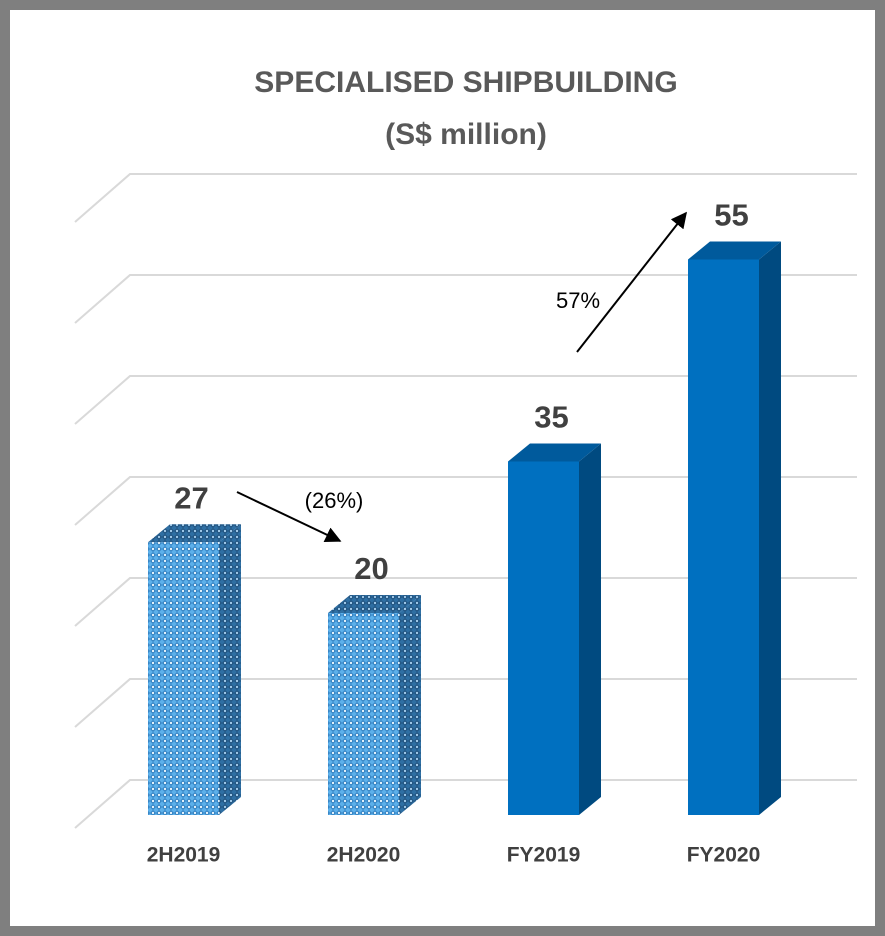 This screenshot has height=936, width=885. Describe the element at coordinates (184, 855) in the screenshot. I see `x-tick-label: 2H2019` at that location.